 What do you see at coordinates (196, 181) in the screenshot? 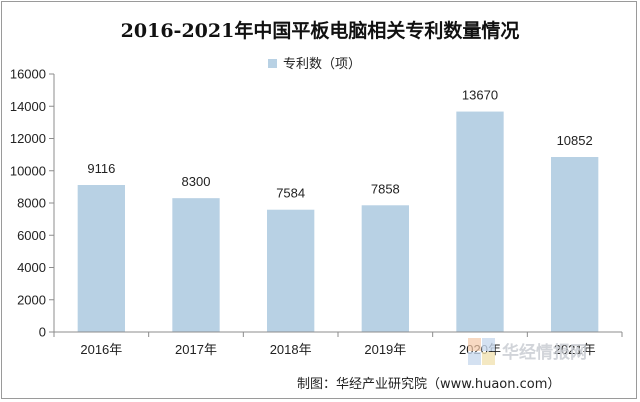
I see `data-label: 8300` at bounding box center [196, 181].